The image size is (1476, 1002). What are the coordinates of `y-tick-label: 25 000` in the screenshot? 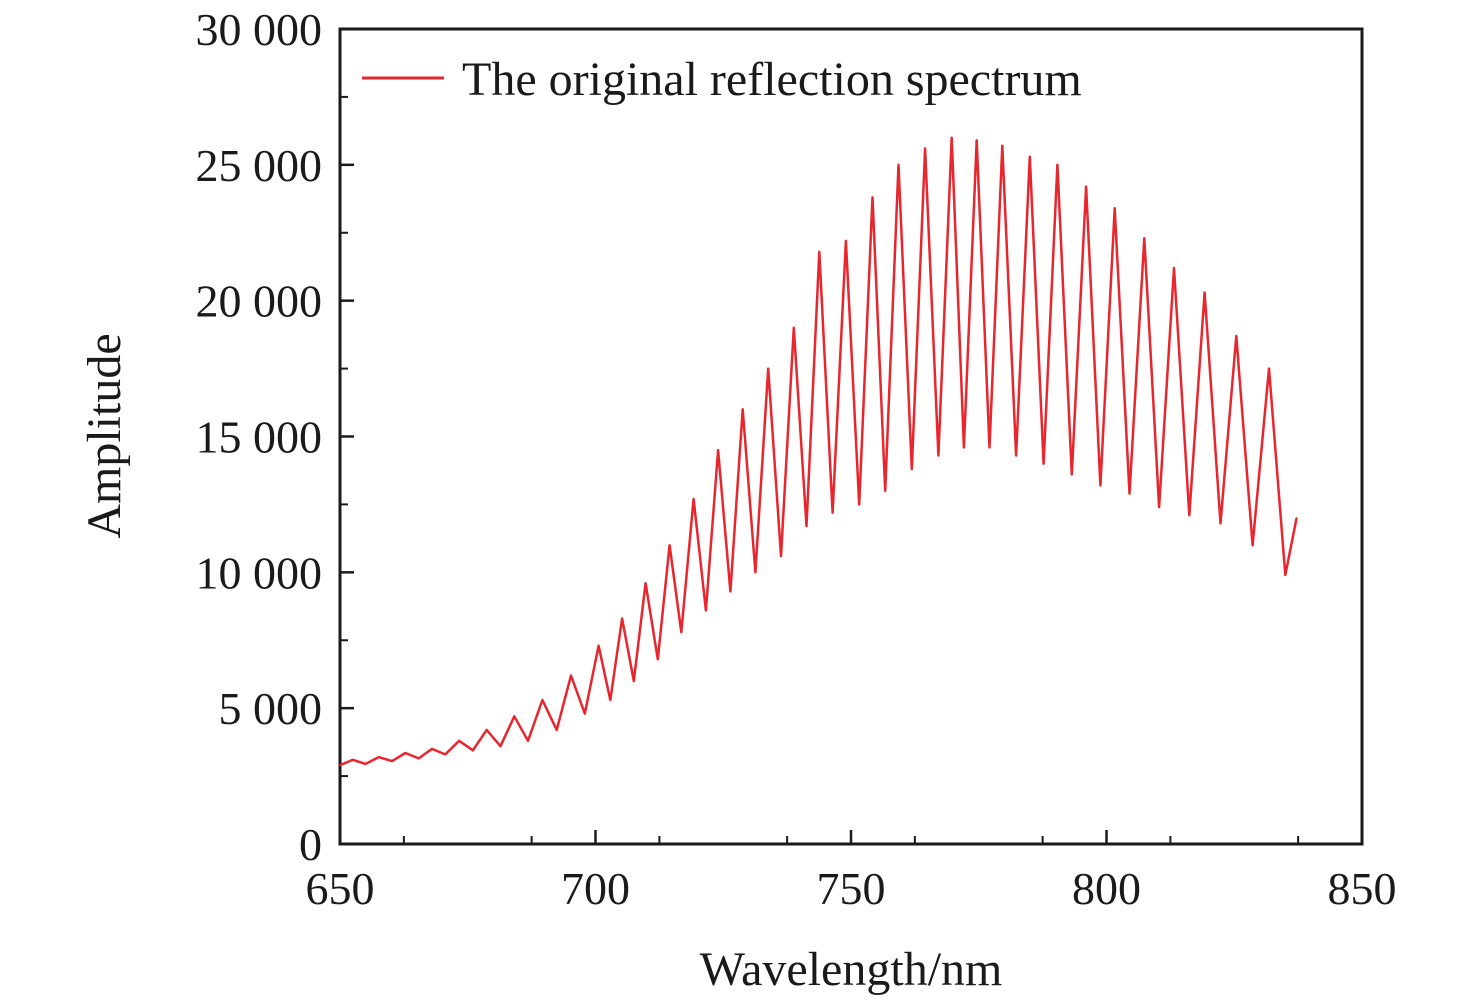 It's located at (259, 165).